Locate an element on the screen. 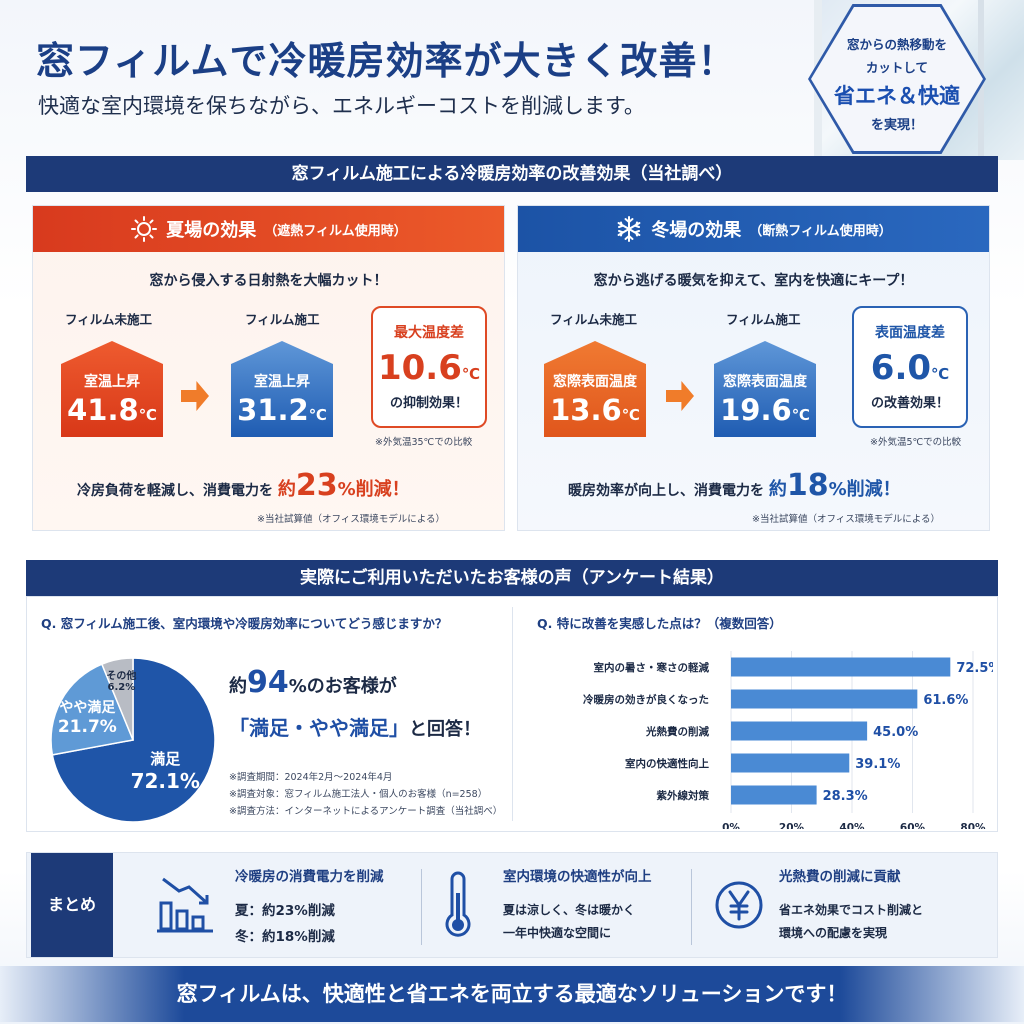 The width and height of the screenshot is (1024, 1024). pie-slice is located at coordinates (92, 709).